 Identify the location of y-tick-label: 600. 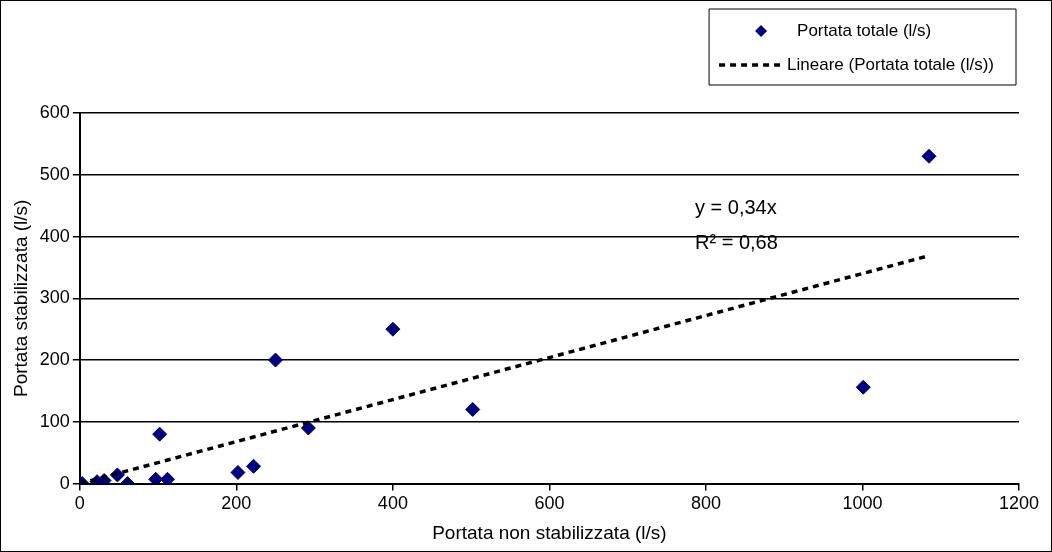
(54, 111).